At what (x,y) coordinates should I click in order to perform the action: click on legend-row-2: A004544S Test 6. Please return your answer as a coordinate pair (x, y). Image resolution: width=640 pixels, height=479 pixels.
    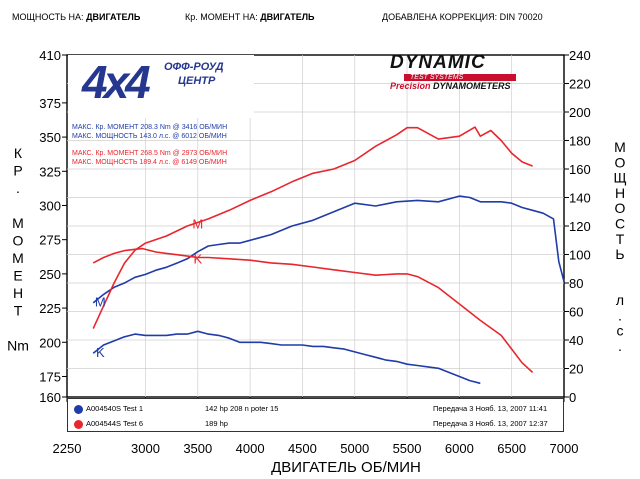
    Looking at the image, I should click on (108, 424).